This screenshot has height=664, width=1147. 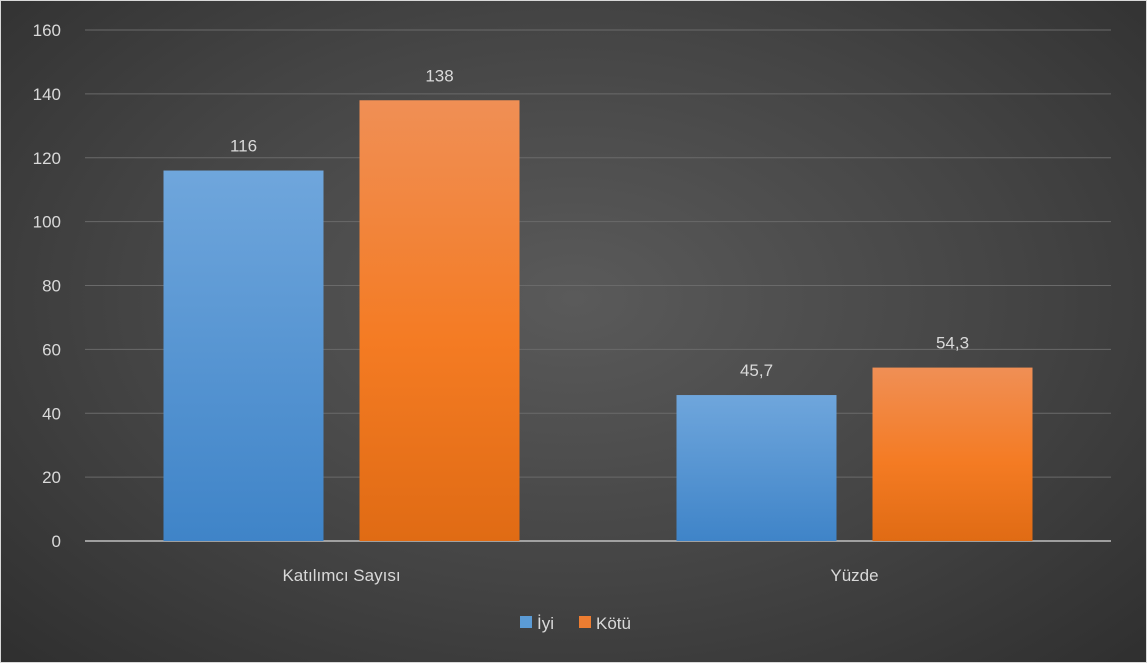 I want to click on legend: İyi Kötü, so click(x=575, y=623).